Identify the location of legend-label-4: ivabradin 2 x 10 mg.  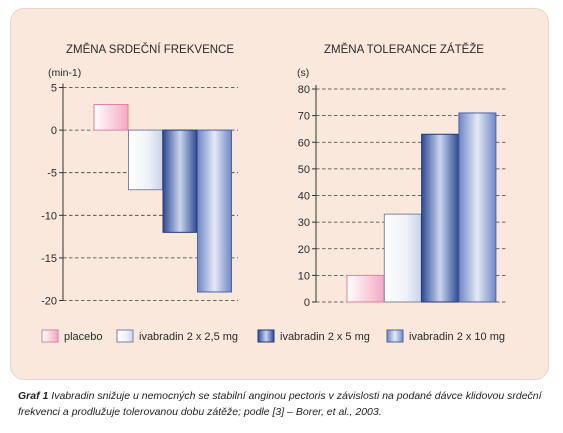
(457, 337).